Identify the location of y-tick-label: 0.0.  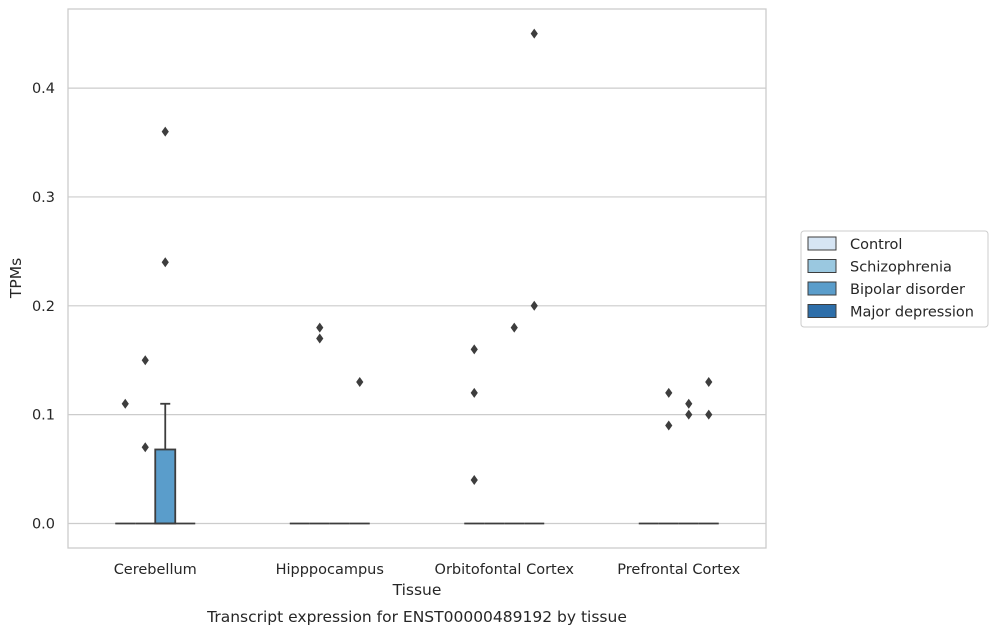
(43, 525).